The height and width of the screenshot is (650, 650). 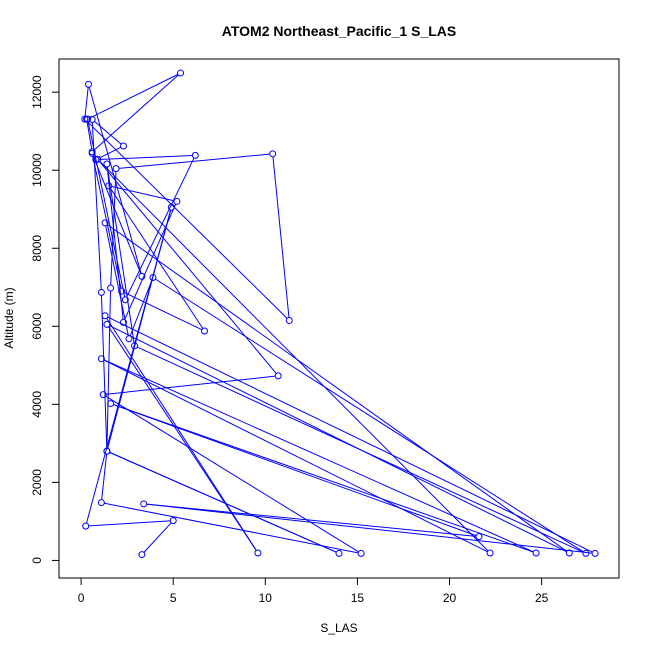 What do you see at coordinates (173, 598) in the screenshot?
I see `x-tick-label: 5` at bounding box center [173, 598].